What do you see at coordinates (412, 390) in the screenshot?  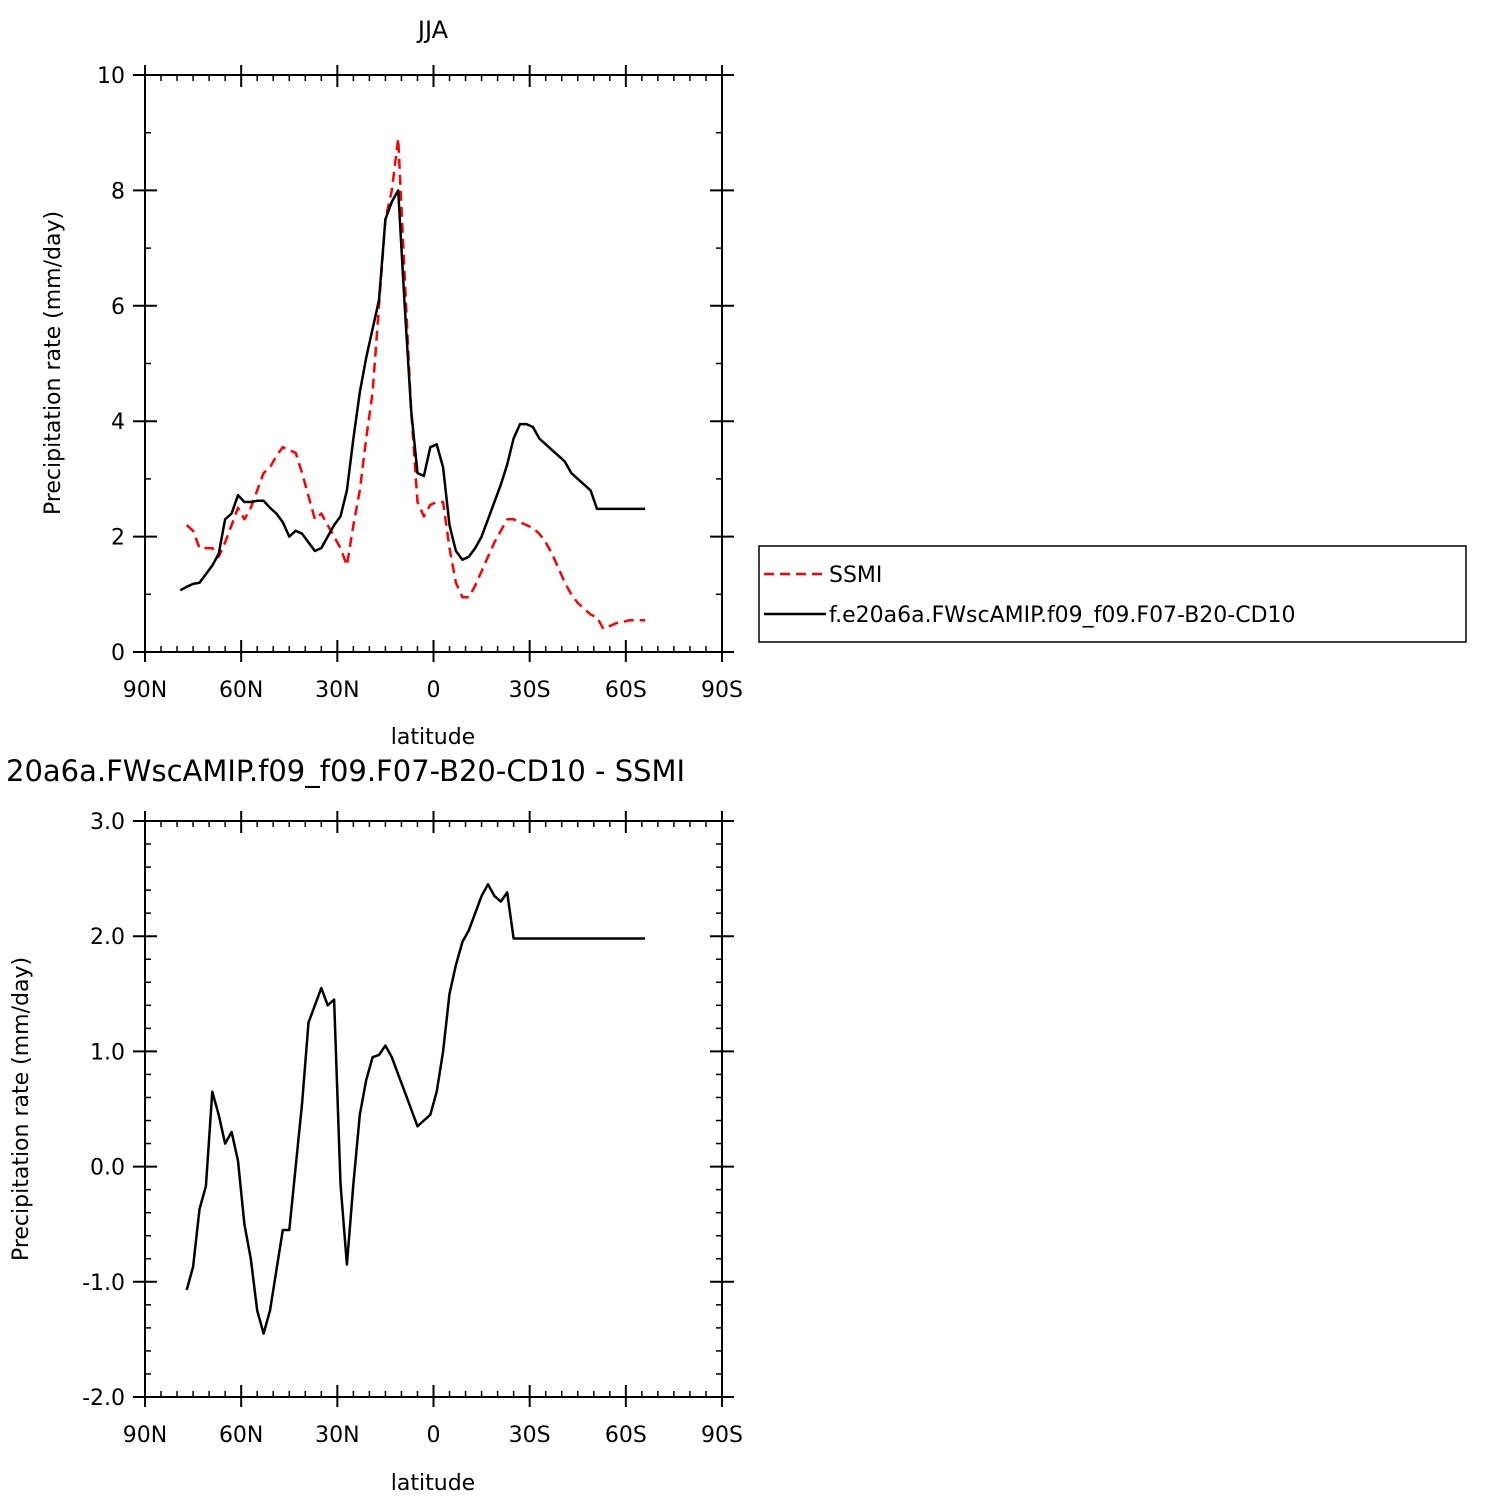 I see `f-e20a6a-fwscamip-f09-f09-f07-b20-cd10-series-line` at bounding box center [412, 390].